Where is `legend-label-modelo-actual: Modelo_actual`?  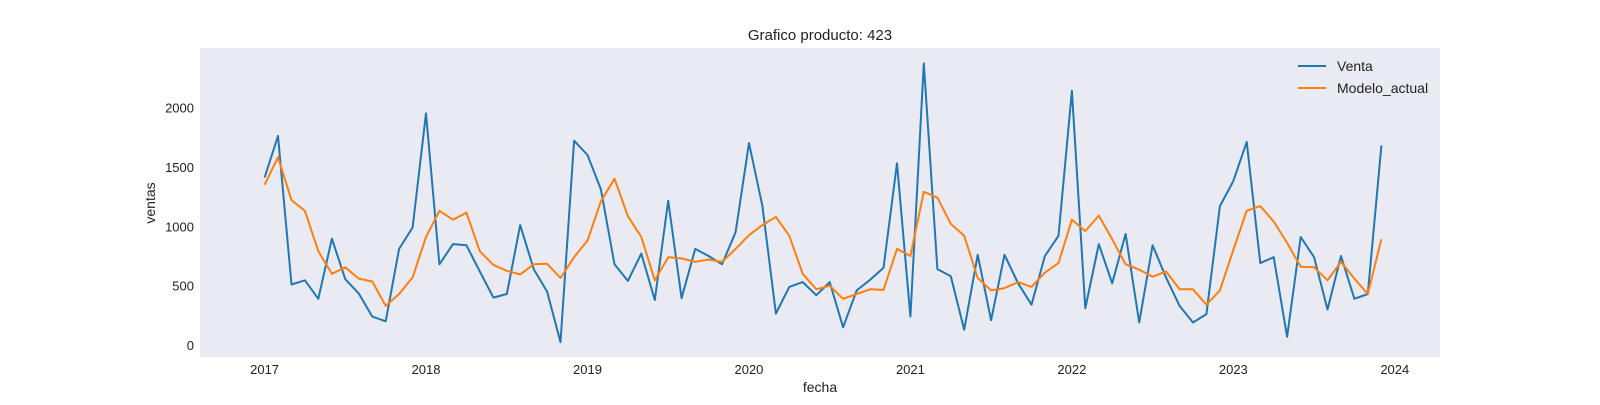 legend-label-modelo-actual: Modelo_actual is located at coordinates (1382, 88).